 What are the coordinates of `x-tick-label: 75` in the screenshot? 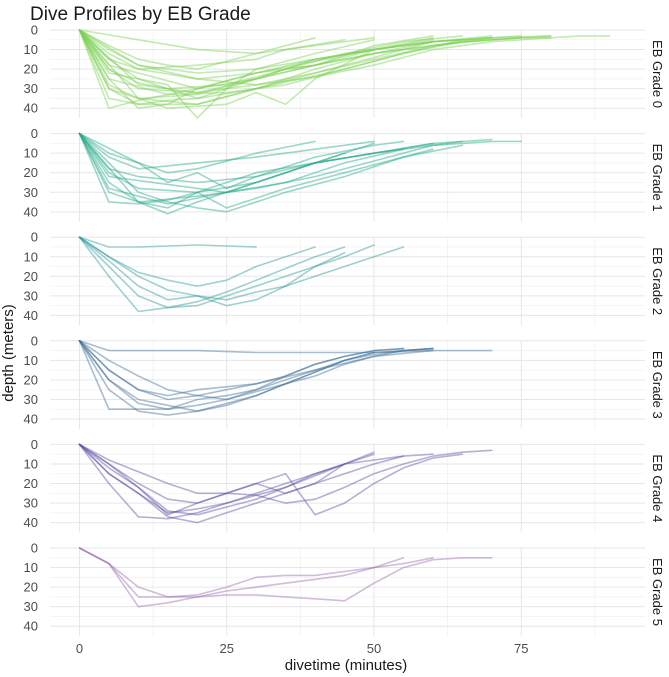 It's located at (521, 648).